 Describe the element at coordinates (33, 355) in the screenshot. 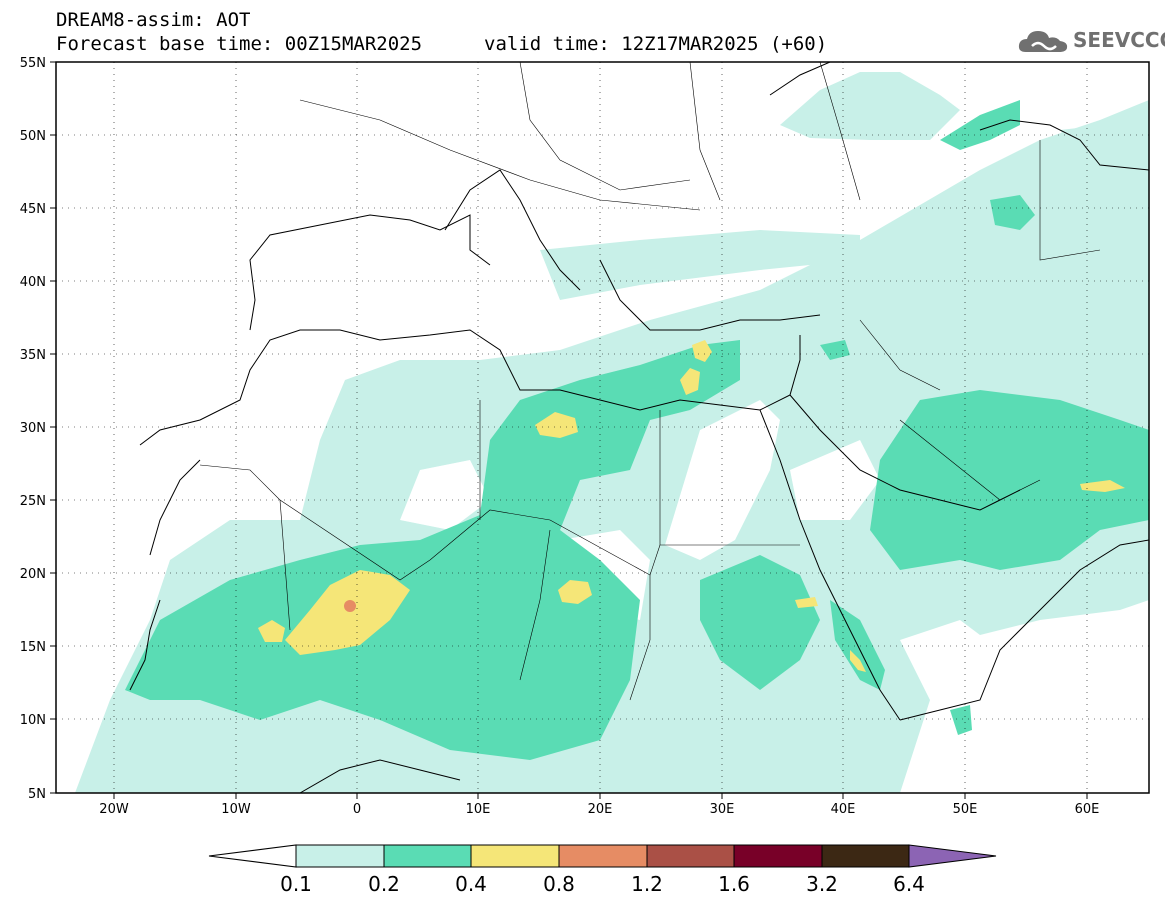

I see `lat-label-35n: 35N` at that location.